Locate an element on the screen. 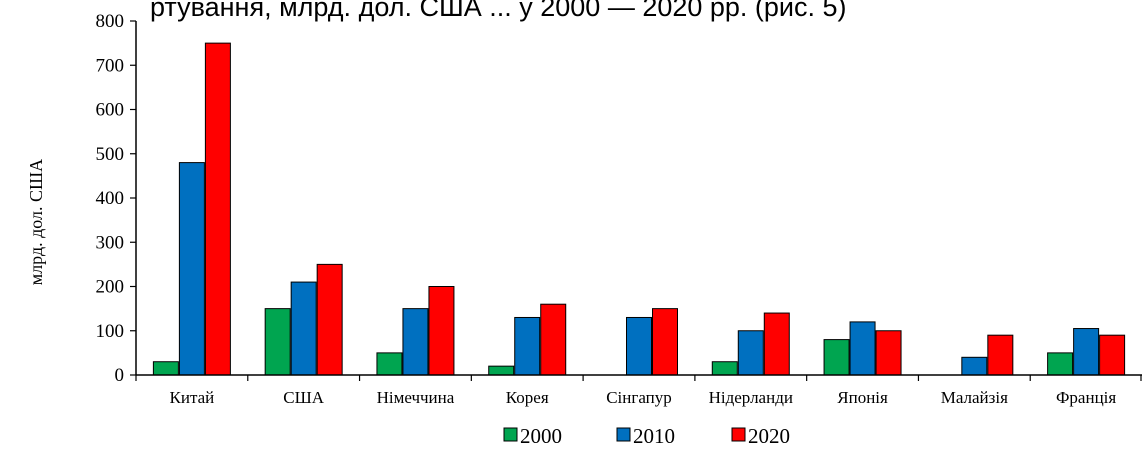 This screenshot has width=1142, height=454. y-tick-label: 300 is located at coordinates (110, 242).